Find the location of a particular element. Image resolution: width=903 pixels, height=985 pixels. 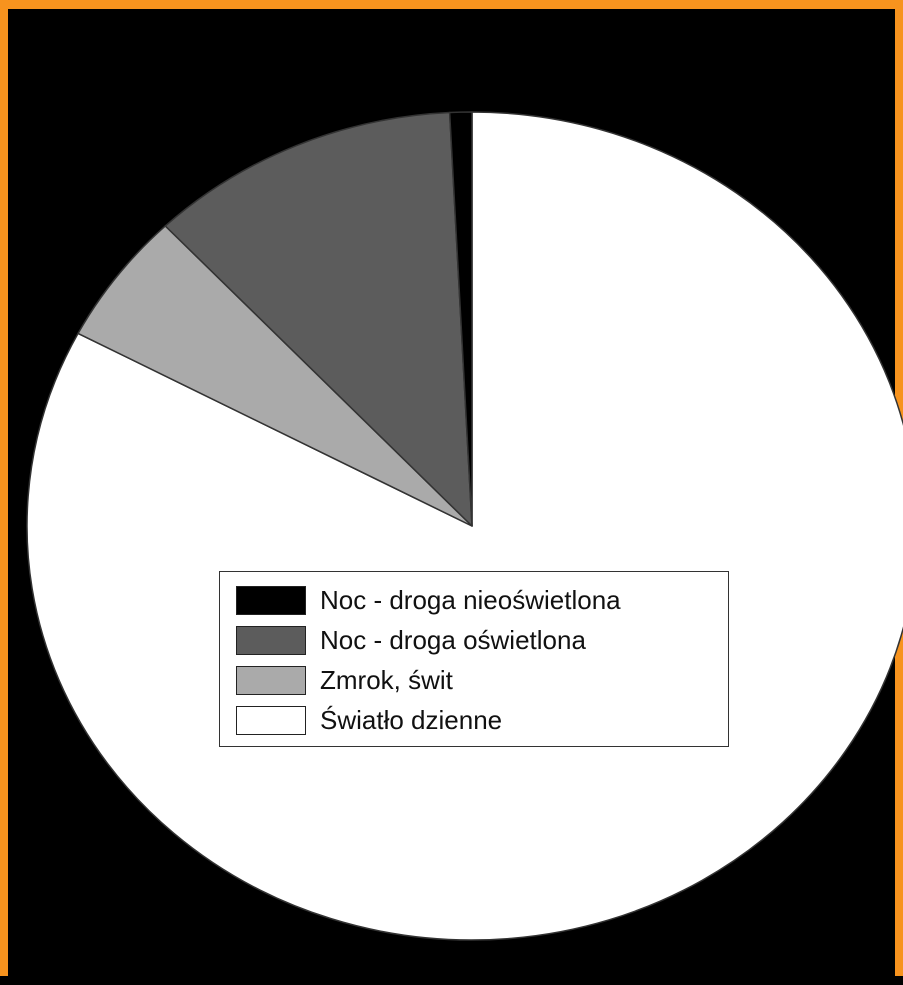

legend-item: Światło dzienne is located at coordinates (482, 720).